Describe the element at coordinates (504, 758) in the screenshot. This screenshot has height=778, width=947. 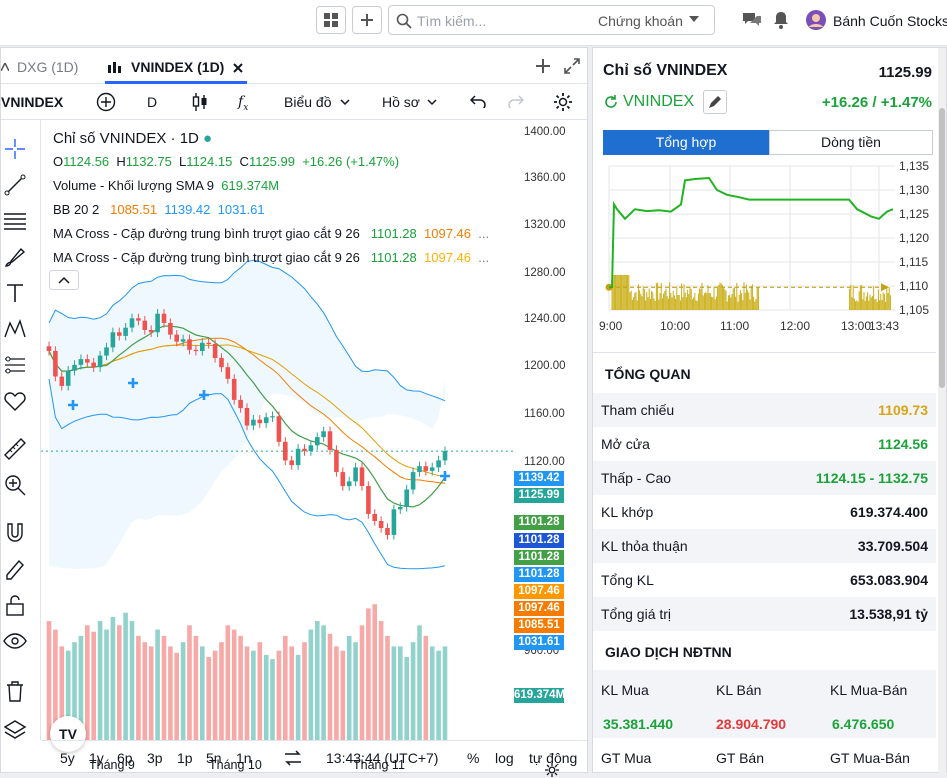
I see `log-toggle: log` at that location.